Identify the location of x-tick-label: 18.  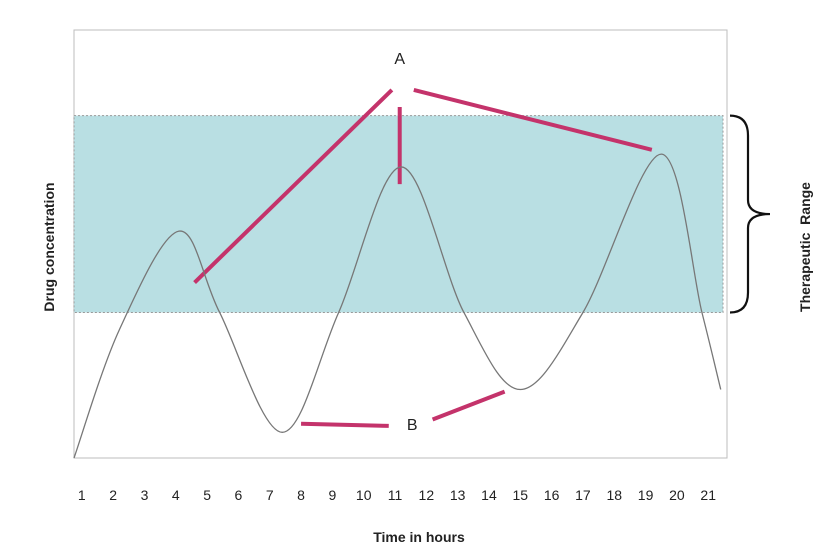
(614, 495).